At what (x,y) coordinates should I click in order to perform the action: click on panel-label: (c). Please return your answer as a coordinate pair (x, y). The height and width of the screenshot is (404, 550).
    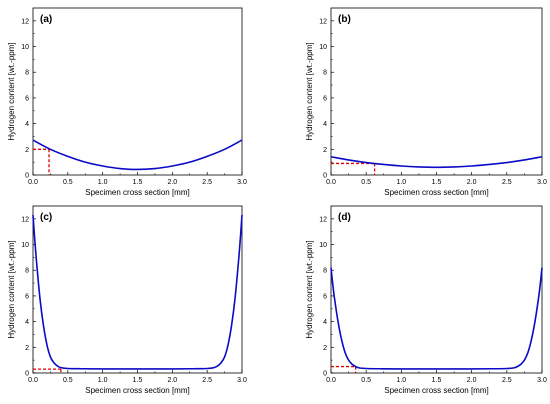
    Looking at the image, I should click on (46, 217).